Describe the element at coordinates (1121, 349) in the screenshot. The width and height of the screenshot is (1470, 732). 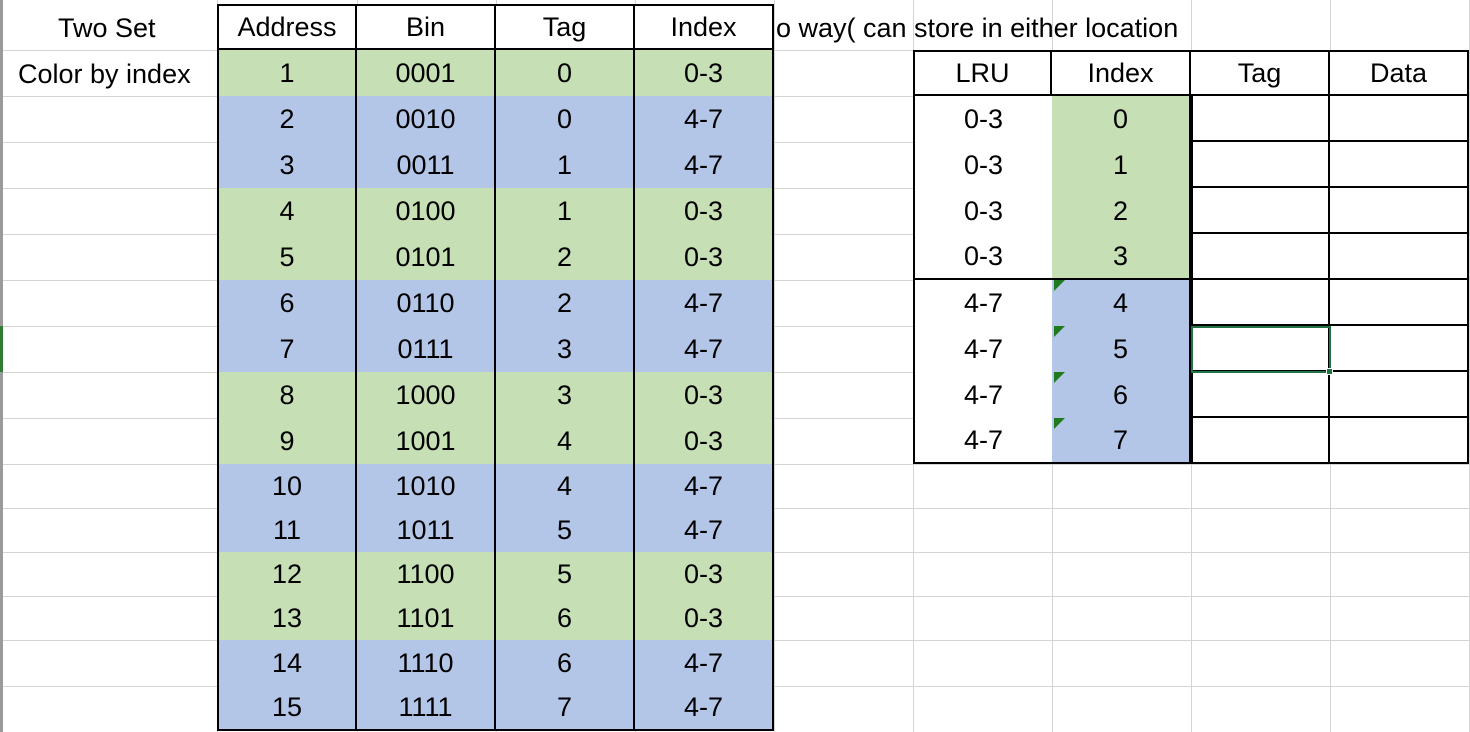
I see `index-cell: 5` at that location.